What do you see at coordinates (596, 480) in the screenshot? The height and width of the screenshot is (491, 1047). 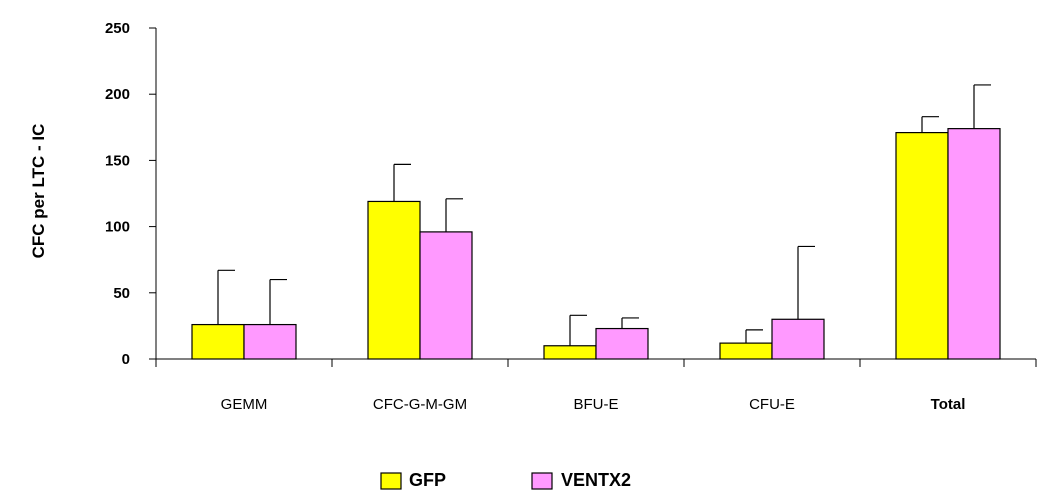 I see `legend-label-ventx2: VENTX2` at bounding box center [596, 480].